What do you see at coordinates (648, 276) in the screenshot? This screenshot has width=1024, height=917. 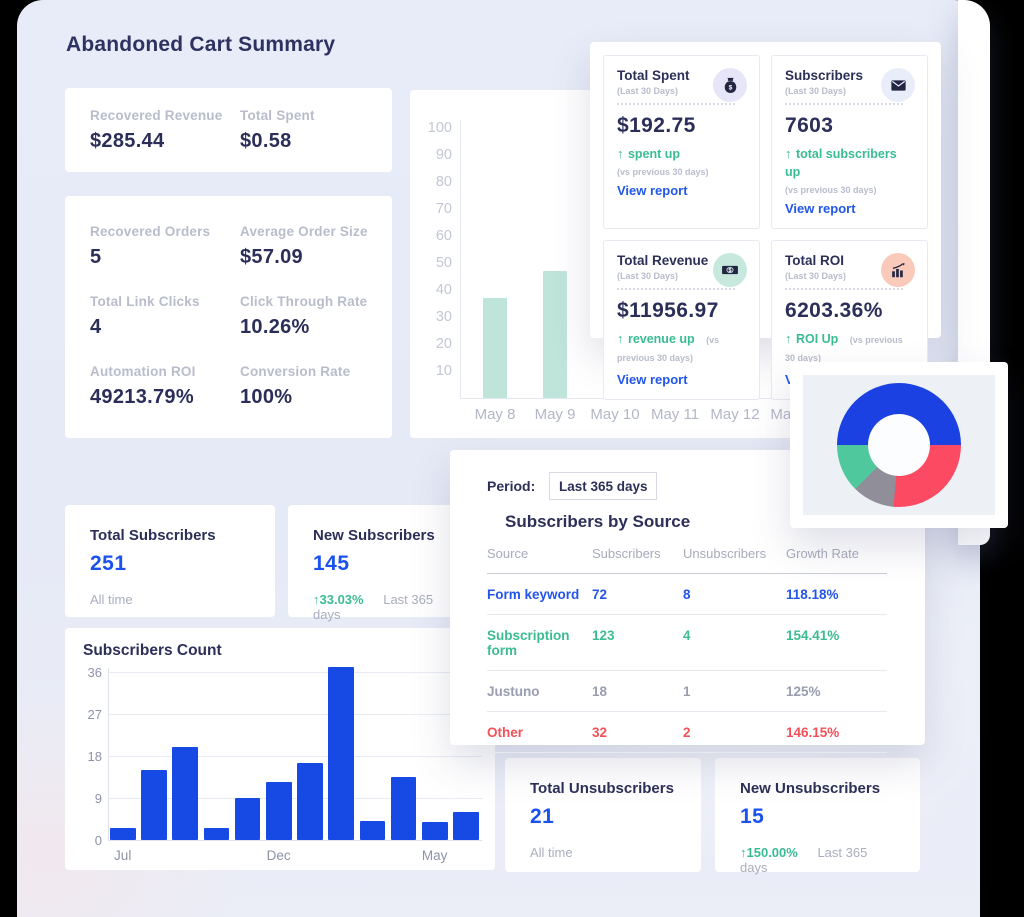 I see `kpi-period: (Last 30 Days)` at bounding box center [648, 276].